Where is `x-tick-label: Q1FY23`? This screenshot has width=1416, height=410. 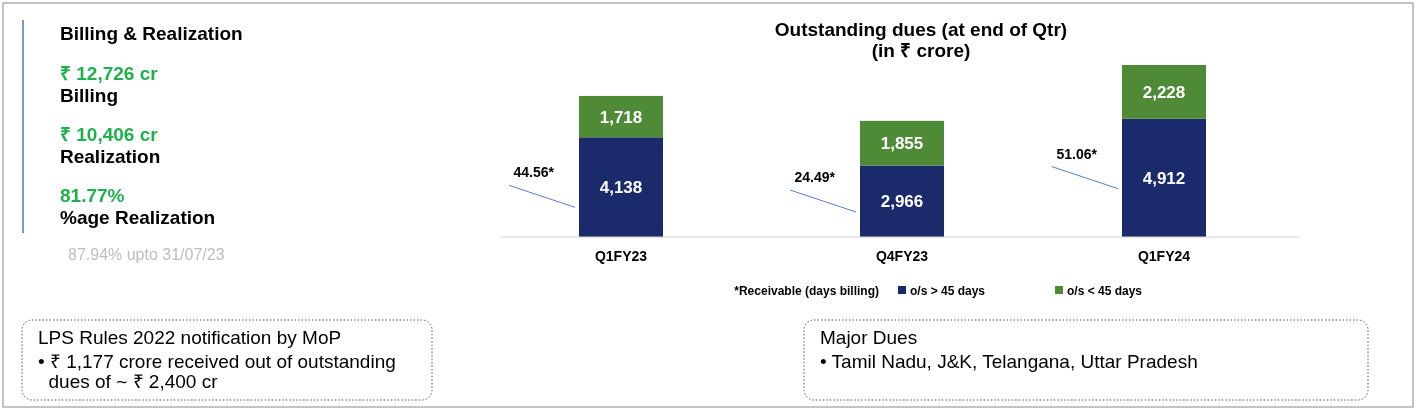 x-tick-label: Q1FY23 is located at coordinates (621, 256).